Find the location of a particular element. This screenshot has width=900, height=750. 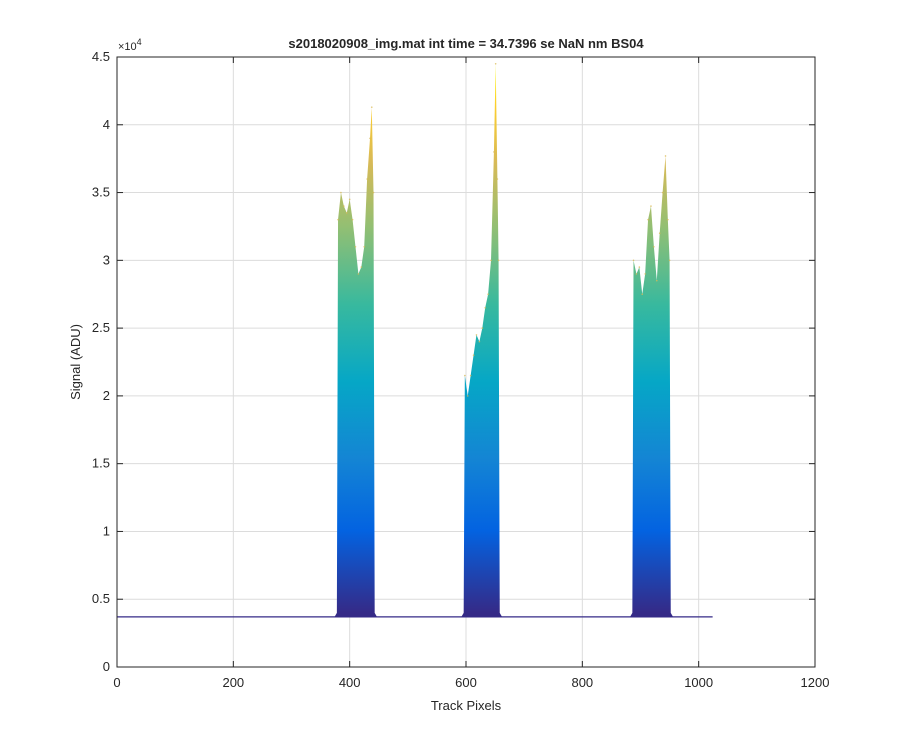

y-tick-label: 1 is located at coordinates (106, 530).